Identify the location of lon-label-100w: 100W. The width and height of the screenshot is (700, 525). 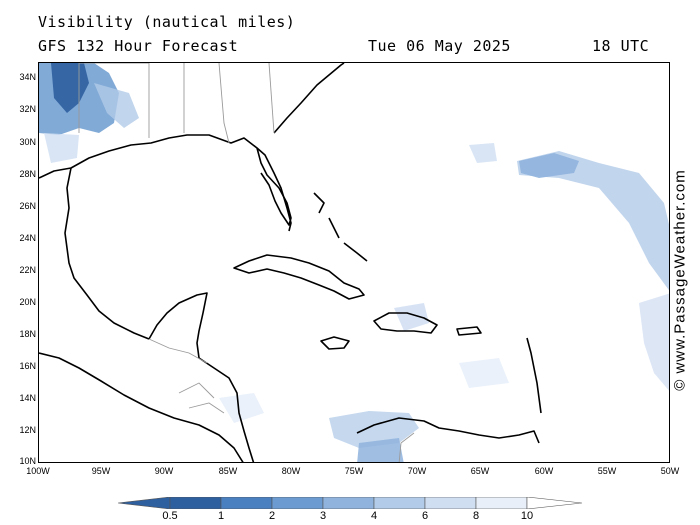
(38, 471).